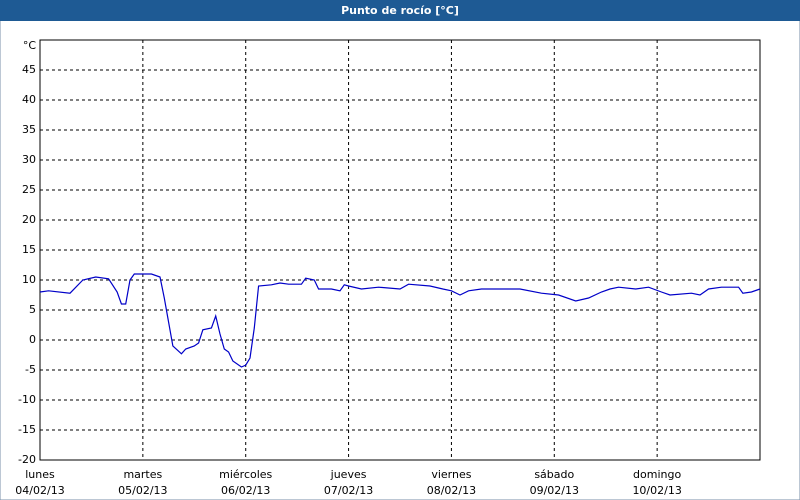  Describe the element at coordinates (29, 189) in the screenshot. I see `y-tick-label: 25` at that location.